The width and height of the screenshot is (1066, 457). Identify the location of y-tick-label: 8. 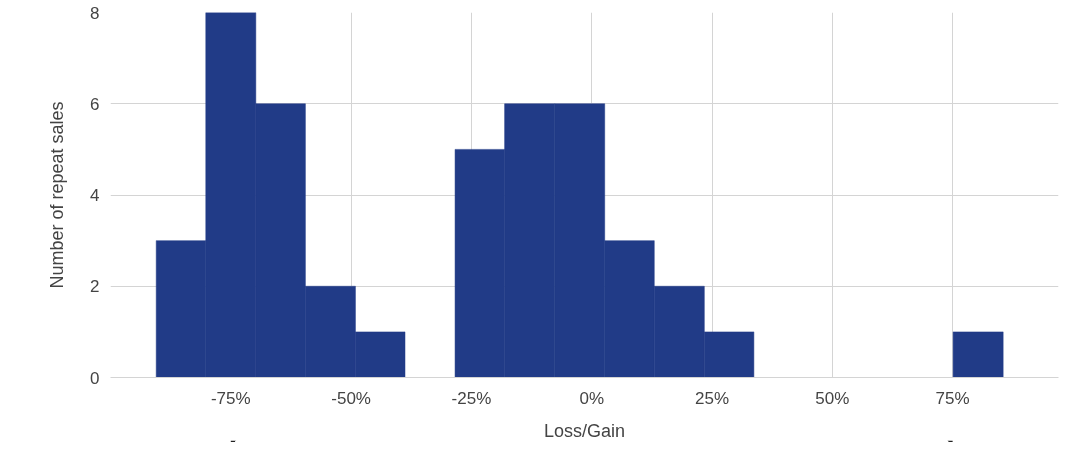
(95, 13).